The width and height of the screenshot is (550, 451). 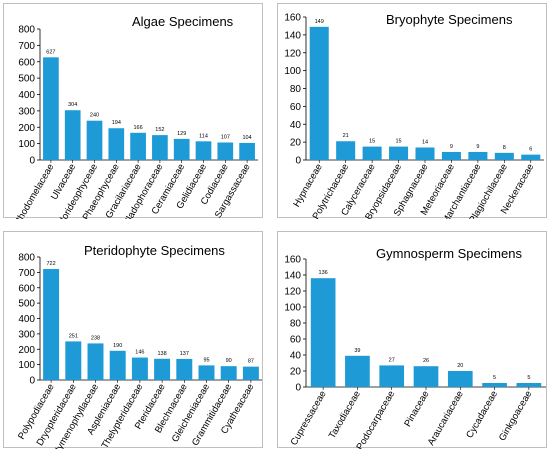 What do you see at coordinates (26, 319) in the screenshot?
I see `y-tick-label: 400` at bounding box center [26, 319].